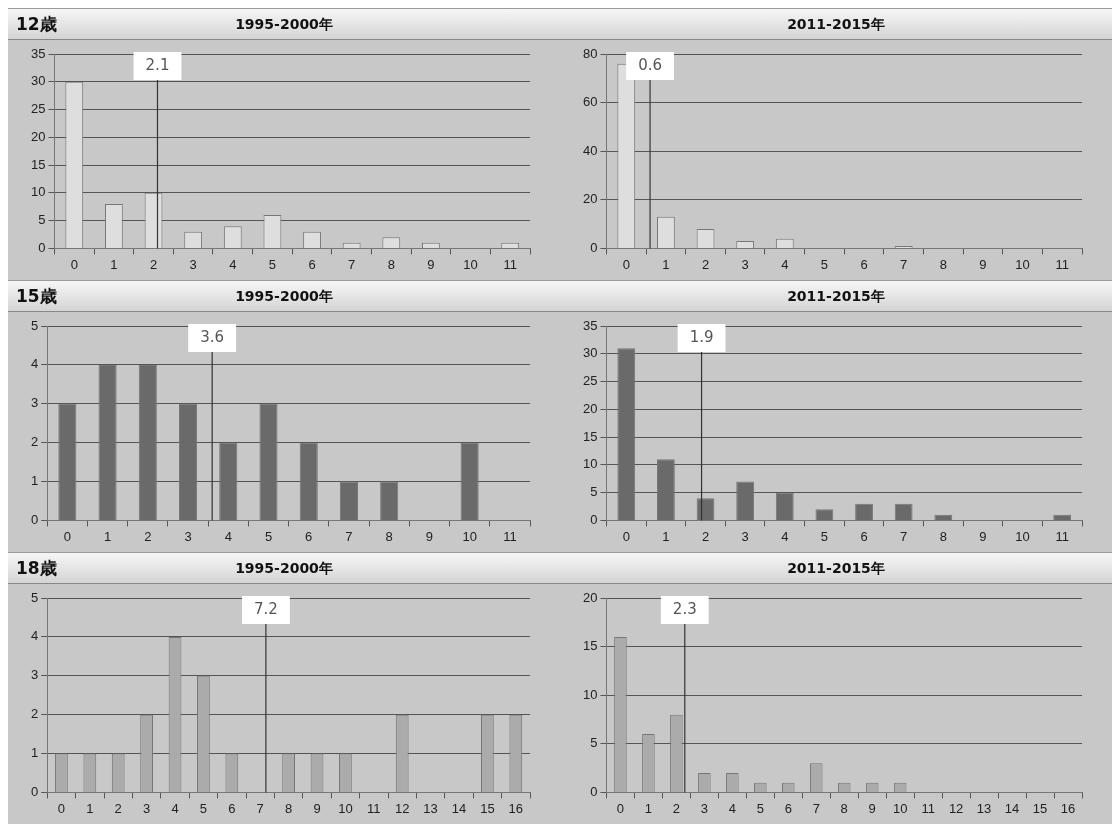  Describe the element at coordinates (701, 336) in the screenshot. I see `ref-line-label: 1.9` at that location.